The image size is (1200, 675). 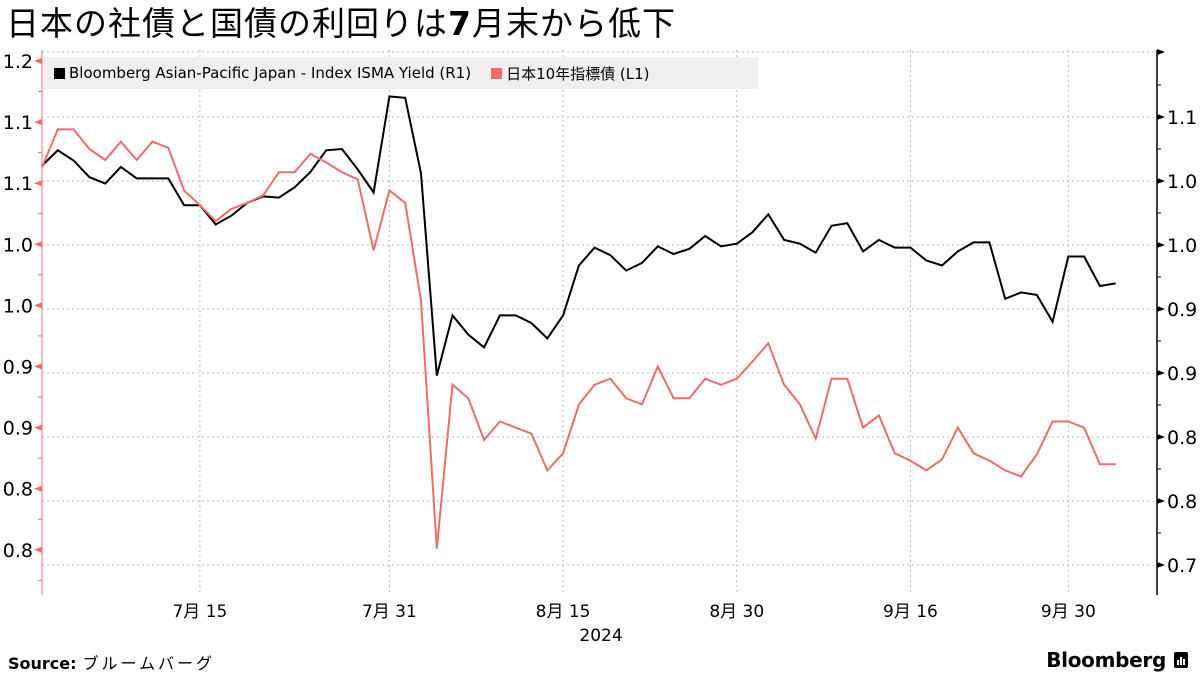 What do you see at coordinates (910, 612) in the screenshot?
I see `x-tick-label: 9月 16` at bounding box center [910, 612].